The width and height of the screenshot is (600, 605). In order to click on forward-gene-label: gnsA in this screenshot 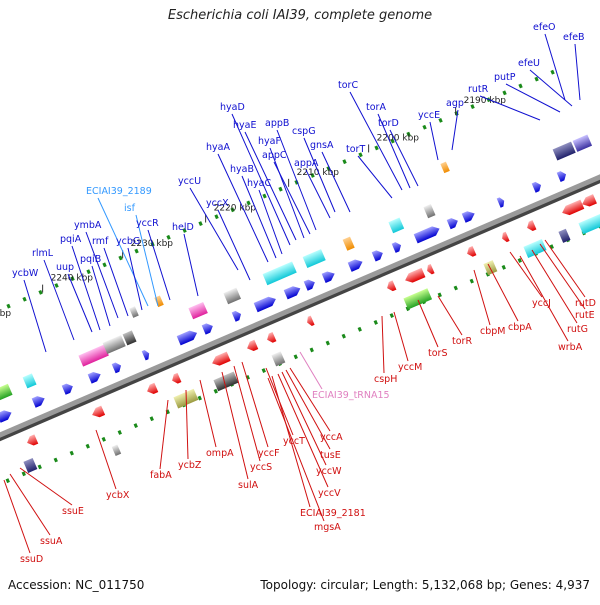, I will do `click(322, 145)`.